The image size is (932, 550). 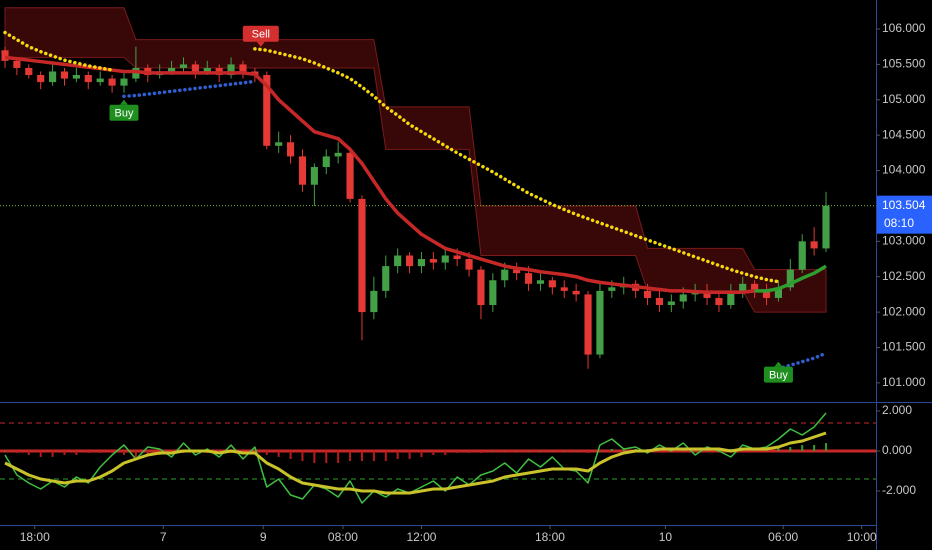 What do you see at coordinates (904, 382) in the screenshot?
I see `y-tick-label: 101.000` at bounding box center [904, 382].